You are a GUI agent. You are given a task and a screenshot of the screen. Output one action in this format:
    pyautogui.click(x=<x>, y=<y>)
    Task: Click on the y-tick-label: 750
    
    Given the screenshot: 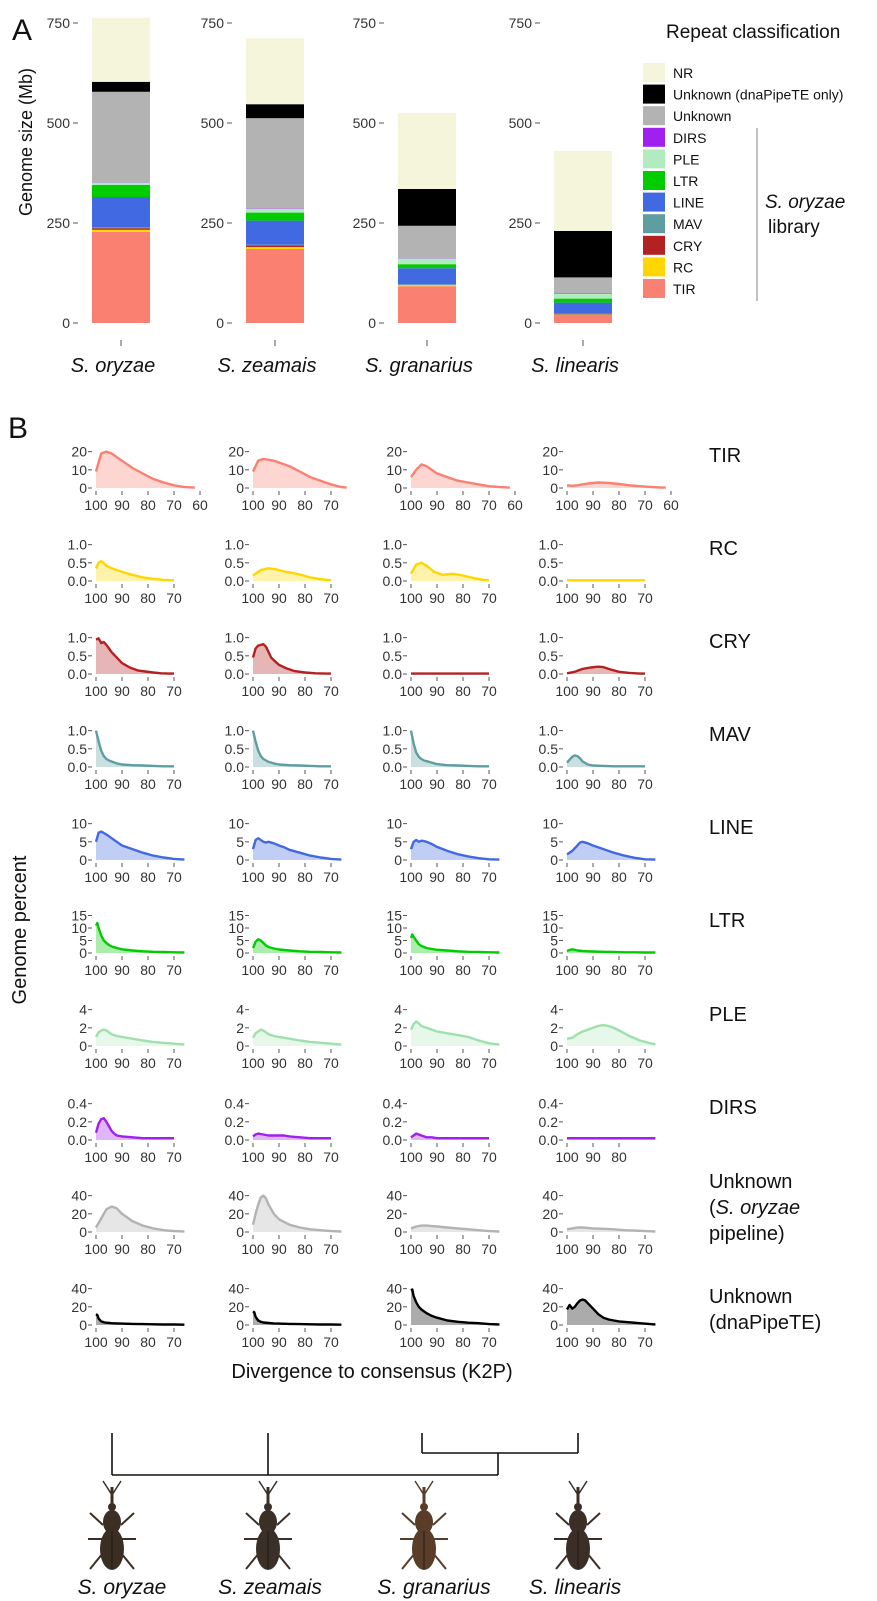 What is the action you would take?
    pyautogui.click(x=213, y=23)
    